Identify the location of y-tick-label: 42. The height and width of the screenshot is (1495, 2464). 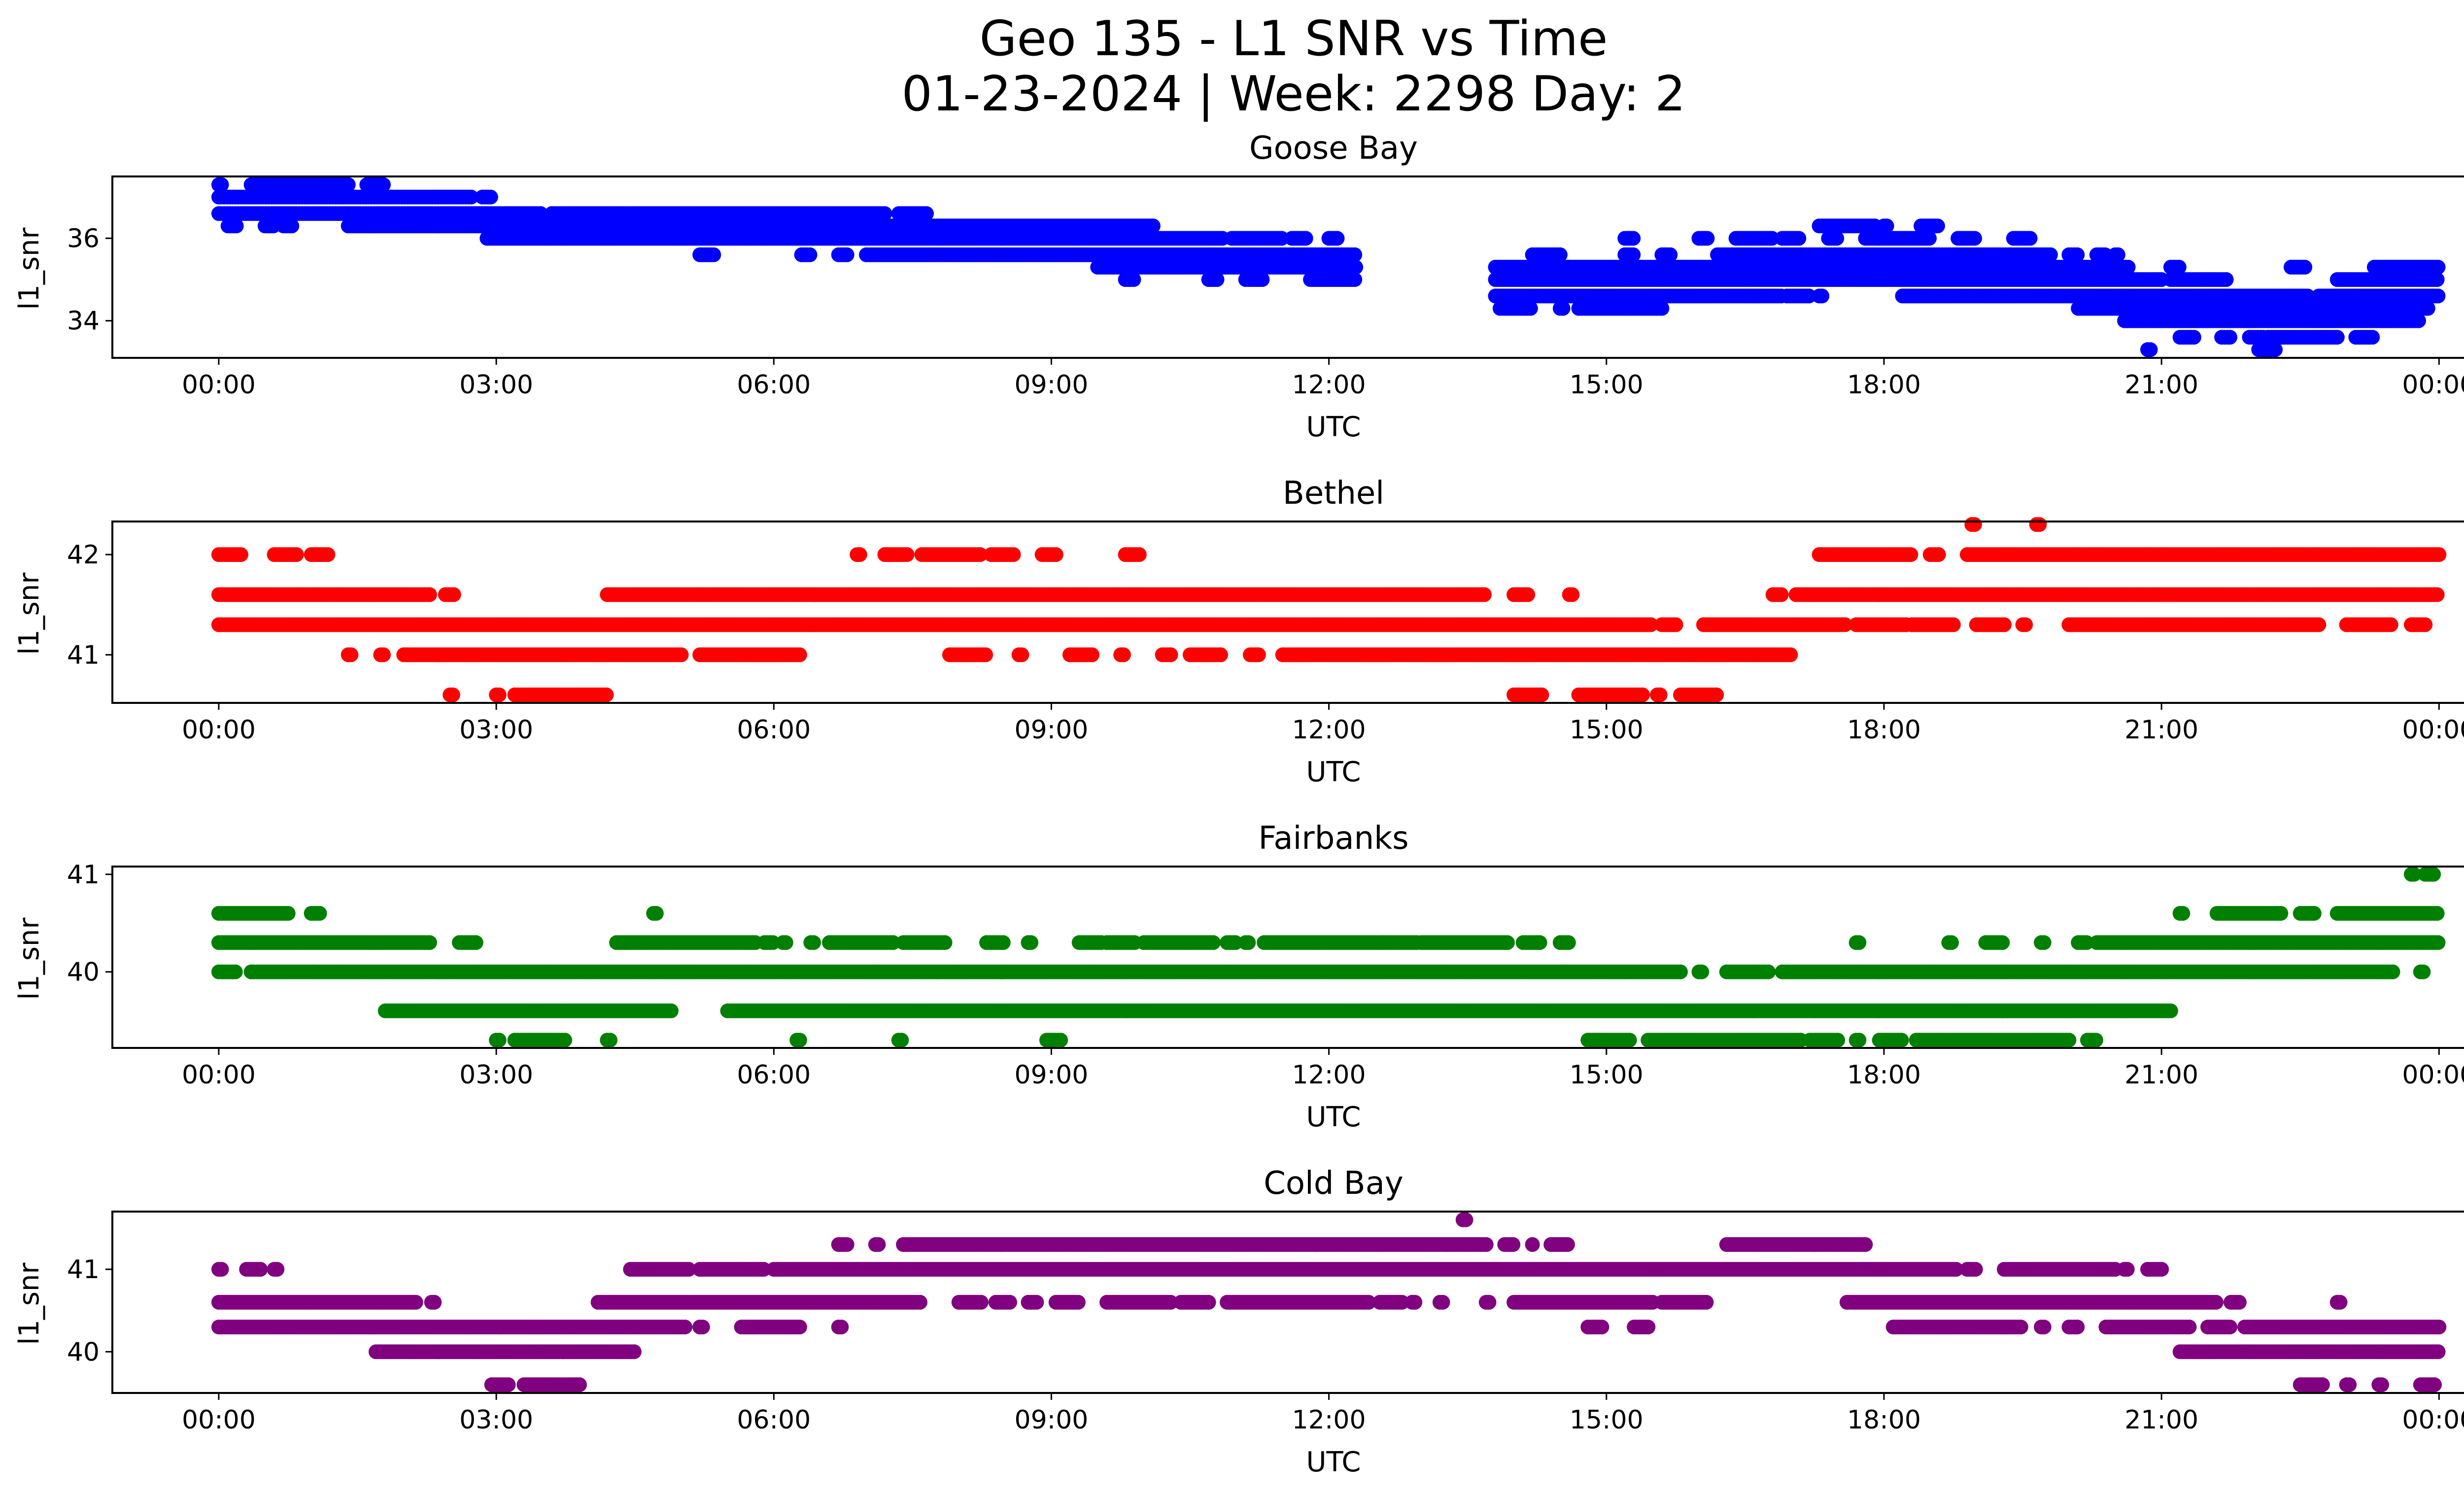
(83, 555).